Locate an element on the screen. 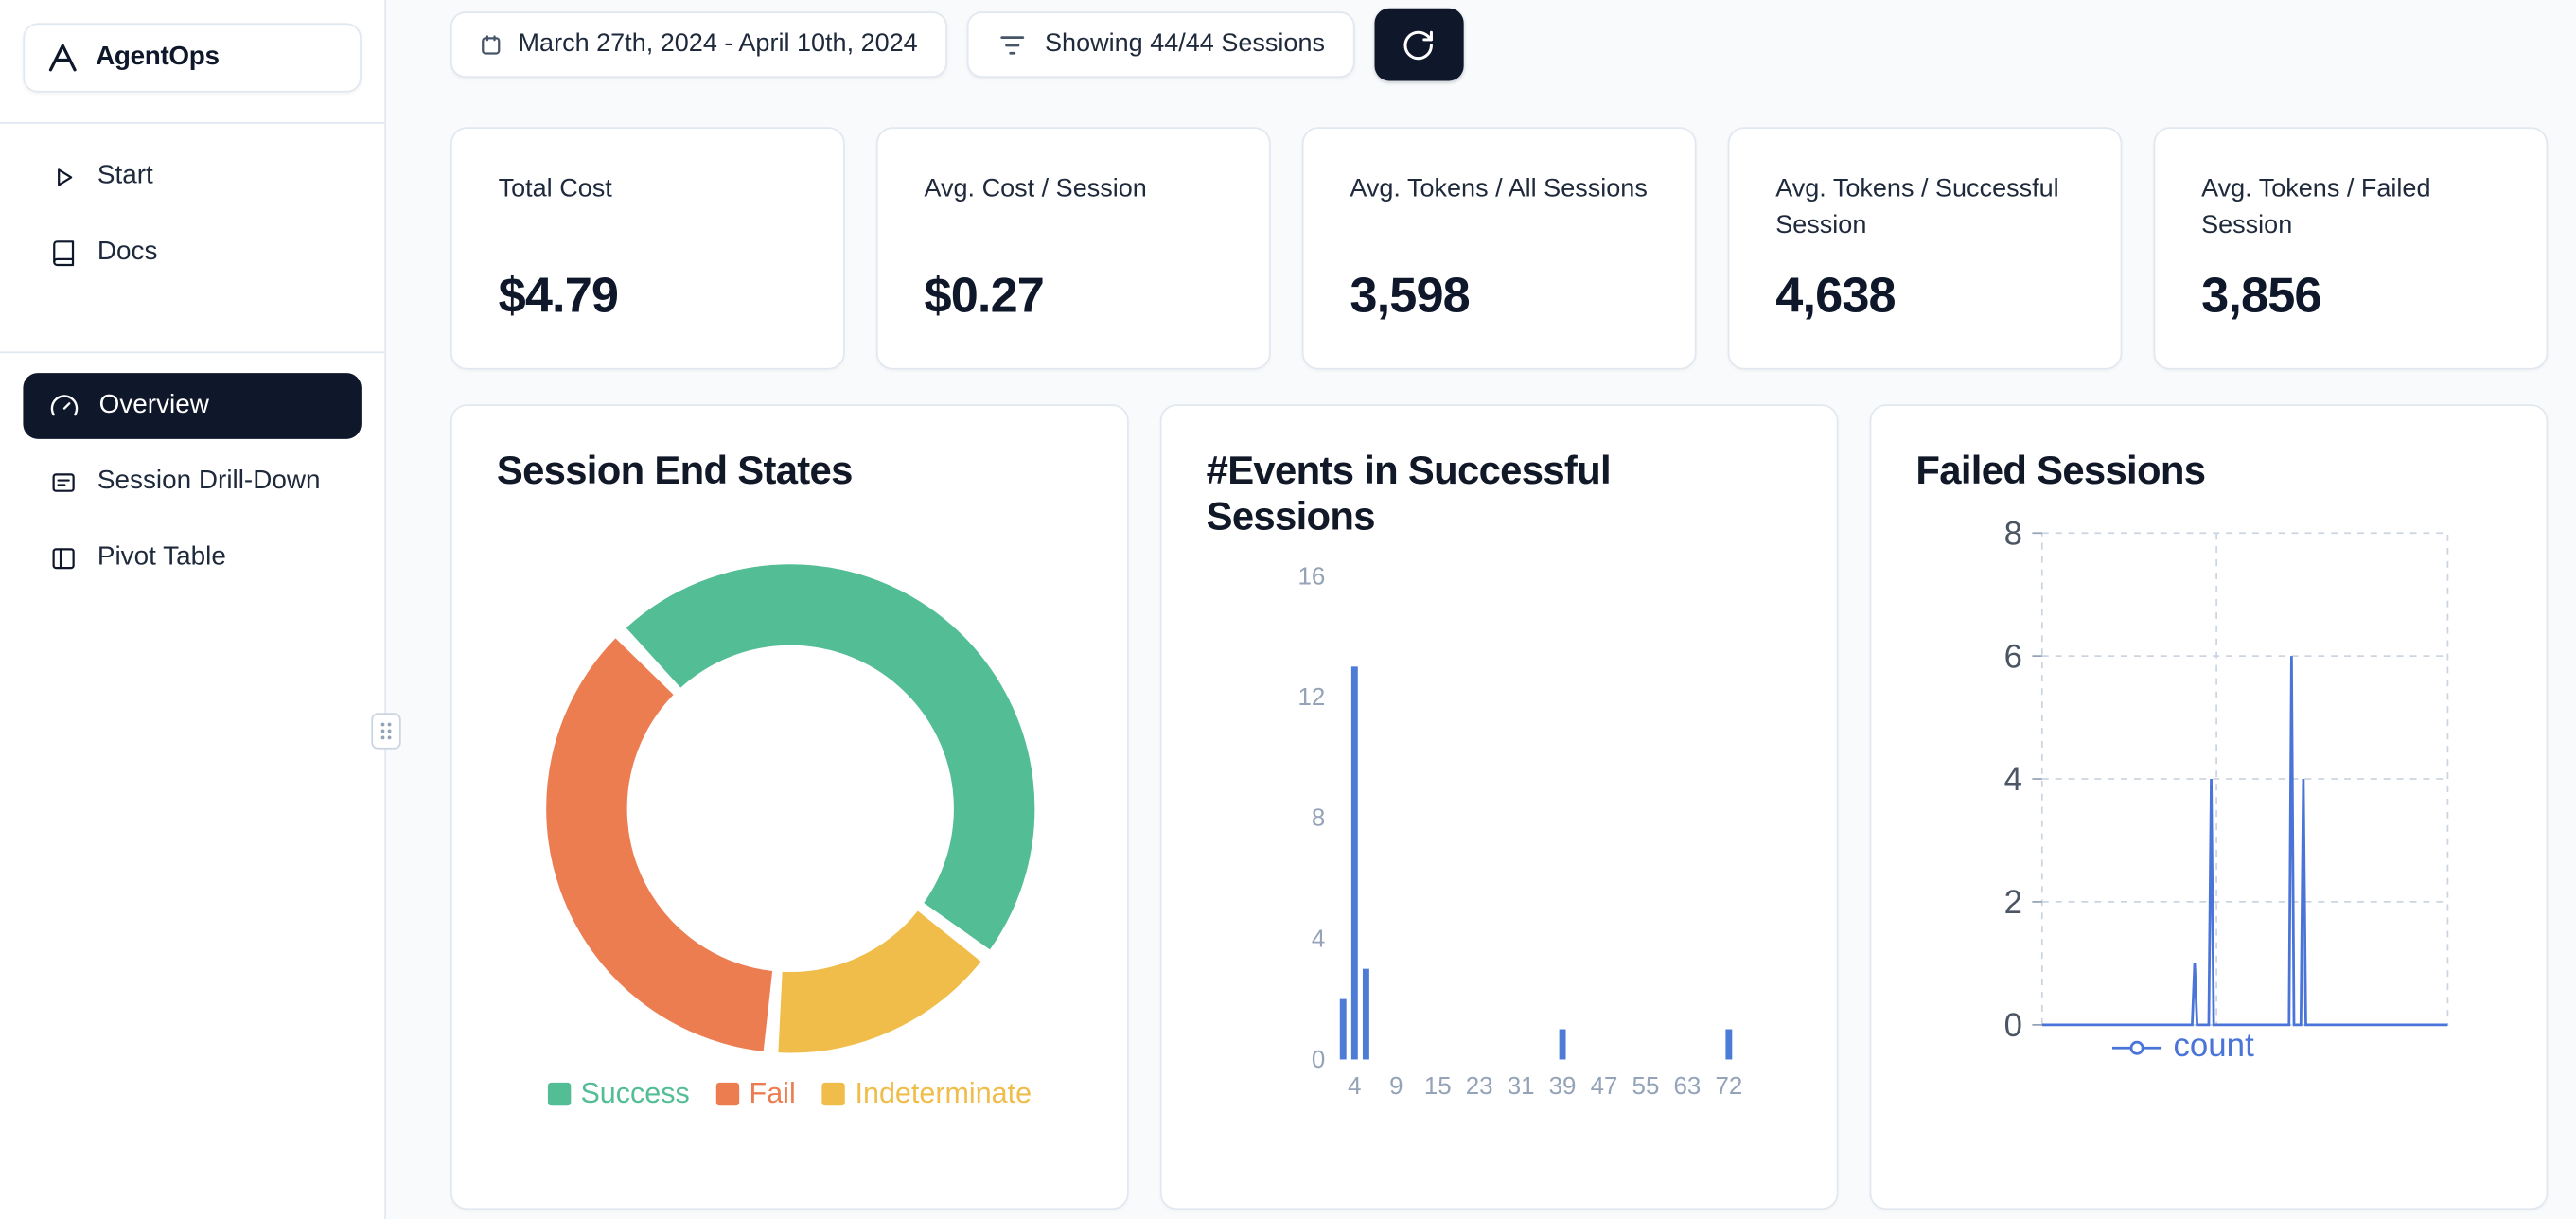 This screenshot has height=1219, width=2576. sidebar-nav-main: Overview Session Drill-Down is located at coordinates (192, 481).